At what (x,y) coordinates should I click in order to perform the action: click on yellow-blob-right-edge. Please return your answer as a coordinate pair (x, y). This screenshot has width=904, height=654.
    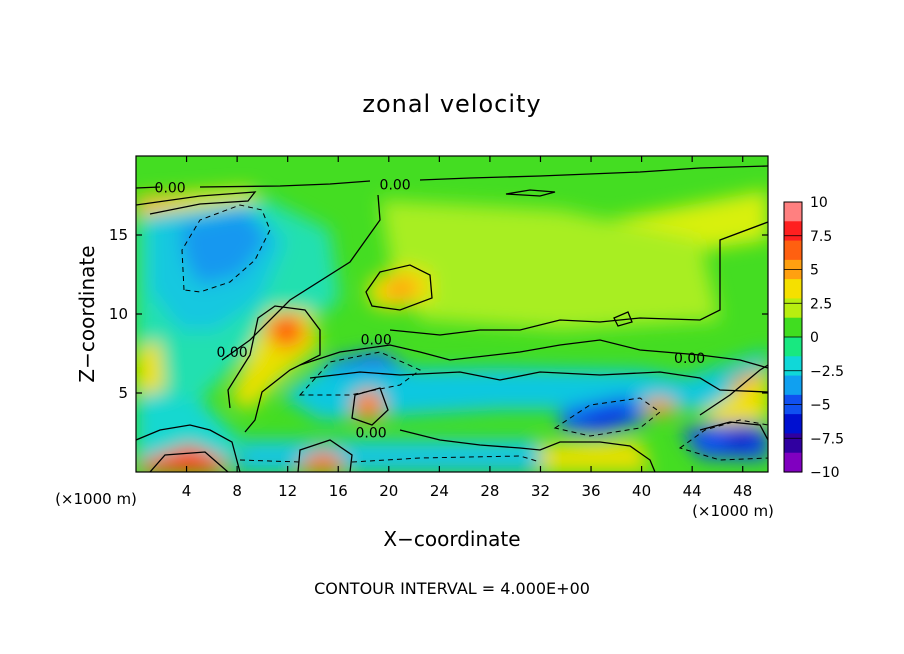
    Looking at the image, I should click on (734, 397).